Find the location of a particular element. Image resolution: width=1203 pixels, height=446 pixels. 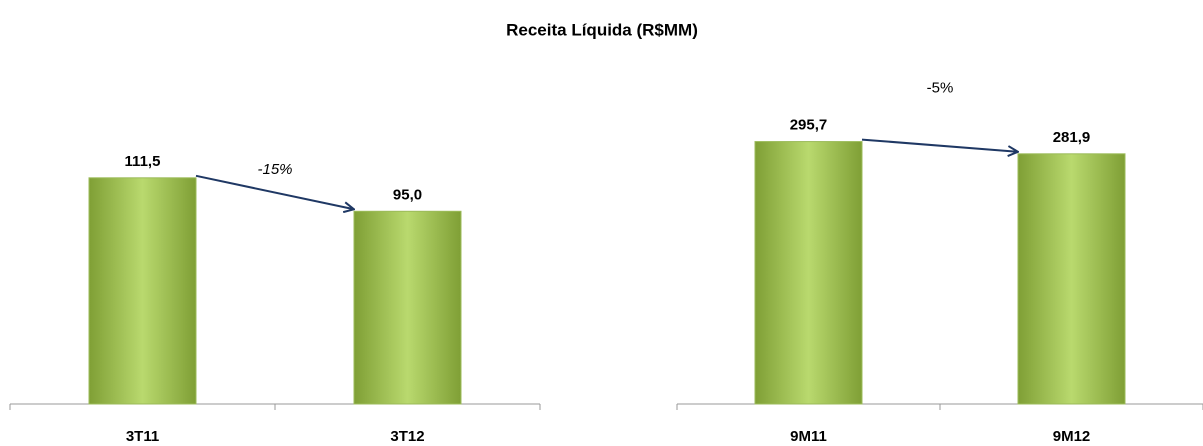

x-tick-label: 3T12 is located at coordinates (407, 436).